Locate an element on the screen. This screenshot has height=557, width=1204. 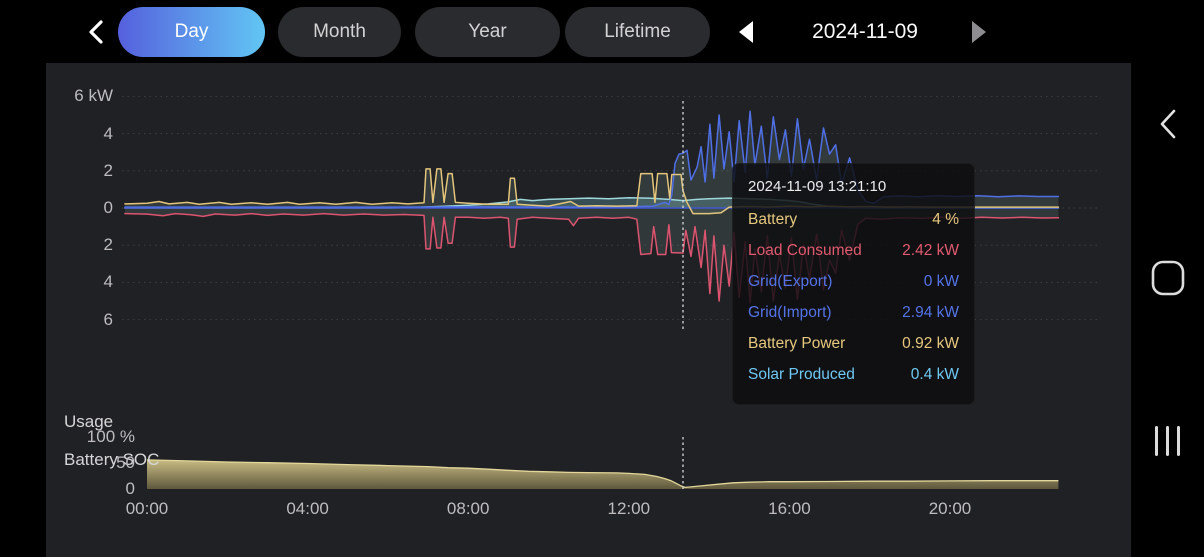
x-axis-tick: 08:00 is located at coordinates (468, 508).